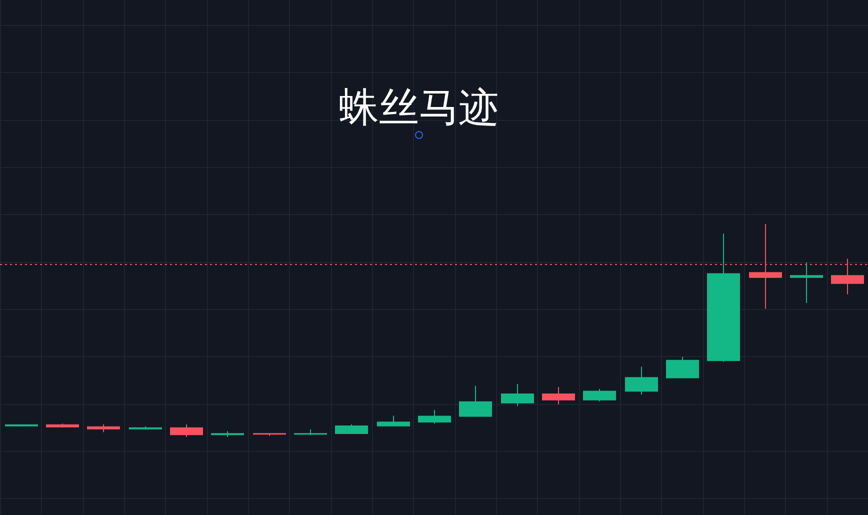 The width and height of the screenshot is (868, 515). Describe the element at coordinates (419, 108) in the screenshot. I see `chart-title: 蛛丝马迹` at that location.